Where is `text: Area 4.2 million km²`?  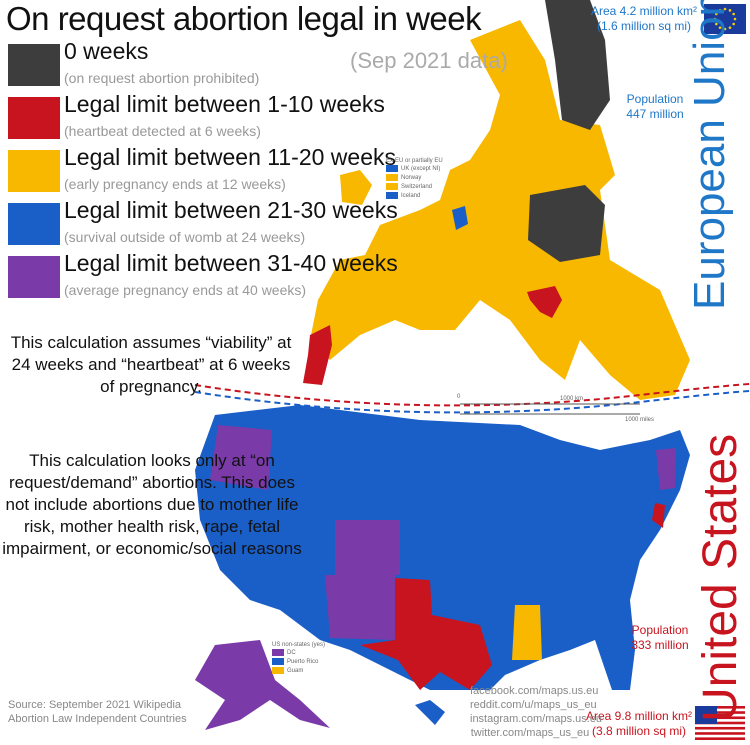
text: Area 4.2 million km² is located at coordinates (644, 11).